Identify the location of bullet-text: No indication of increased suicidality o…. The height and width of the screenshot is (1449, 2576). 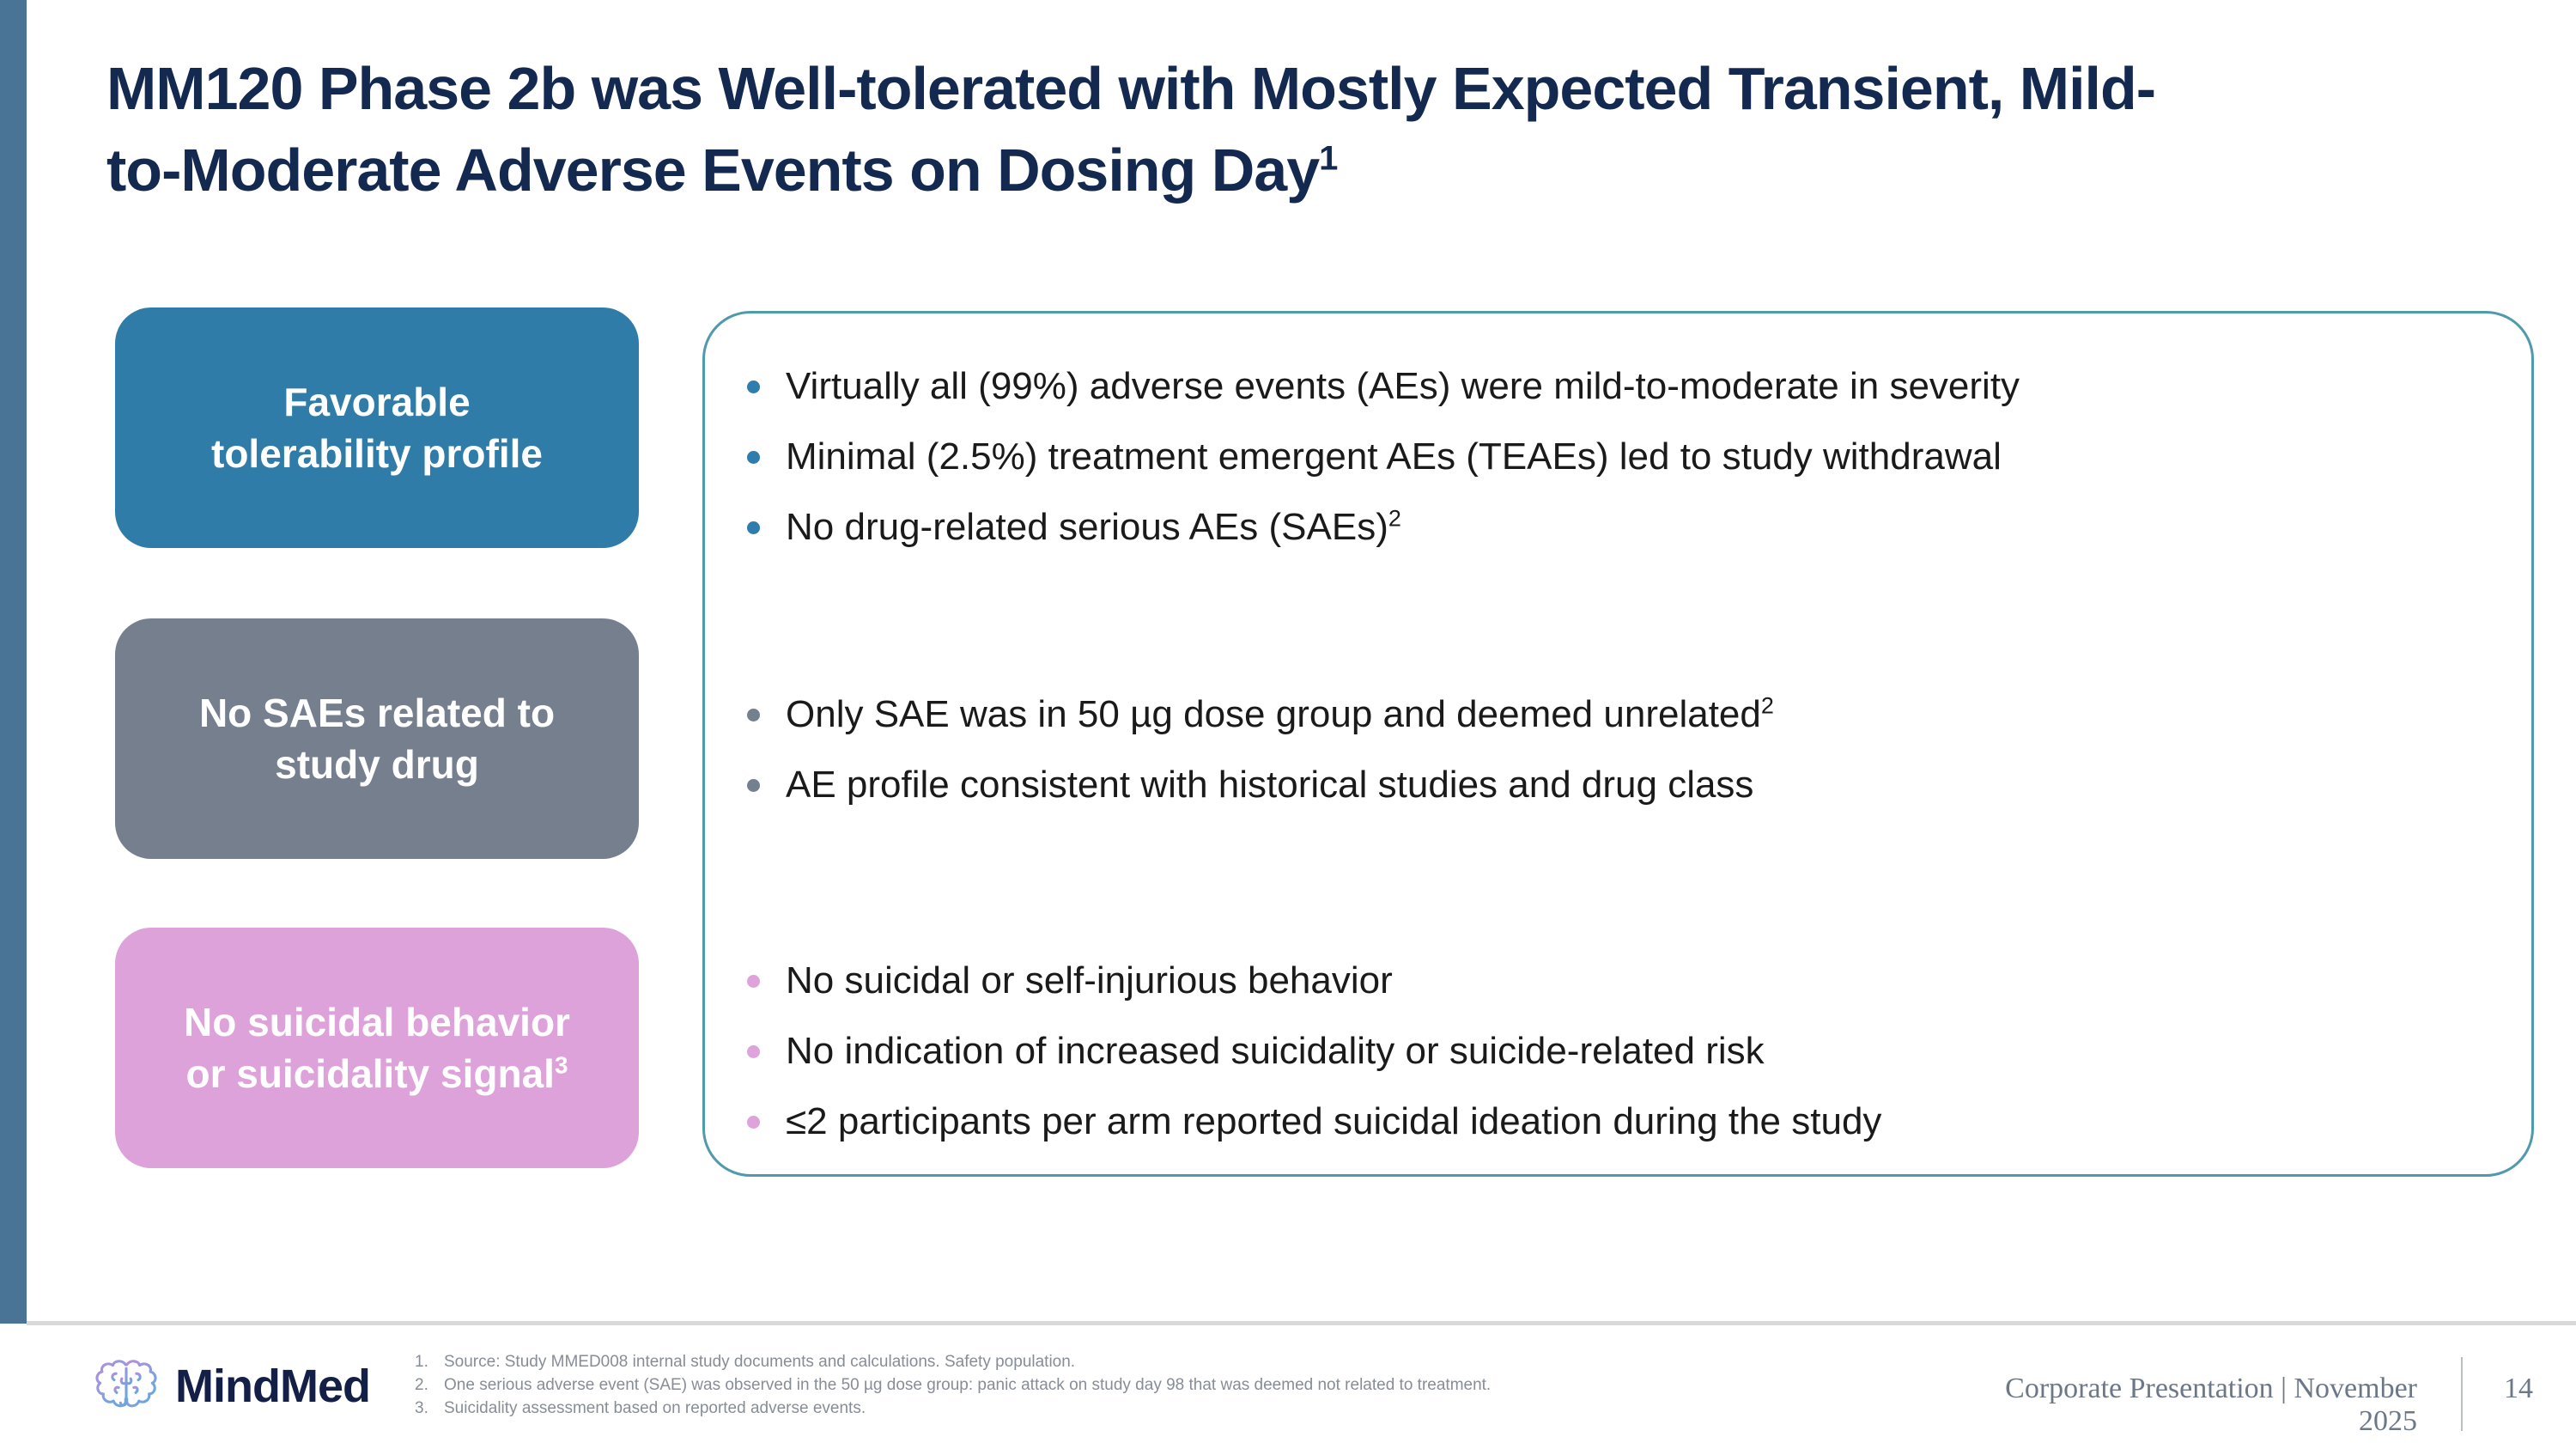
(1276, 1051).